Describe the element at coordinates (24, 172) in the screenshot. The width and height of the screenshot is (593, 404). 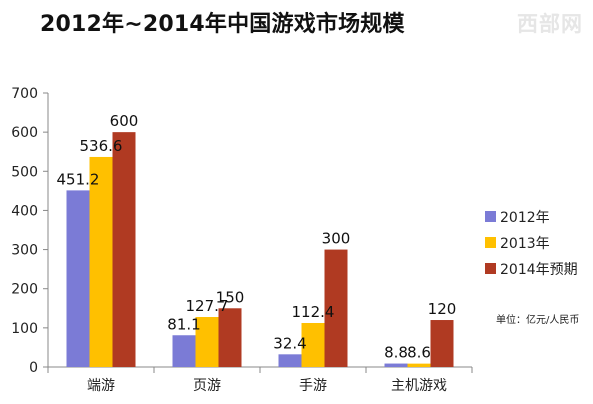
I see `y-tick-label: 500` at that location.